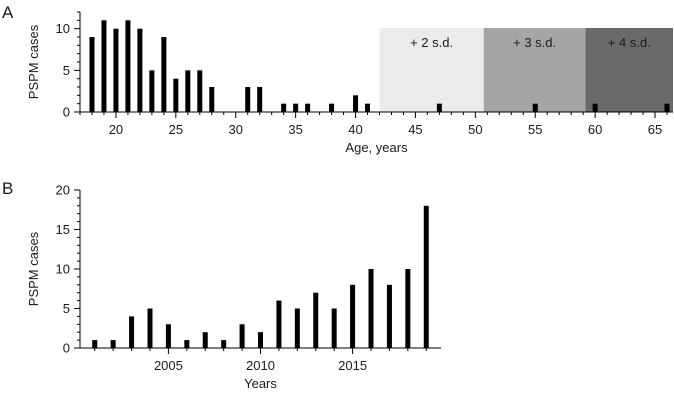  What do you see at coordinates (352, 365) in the screenshot?
I see `x-tick-label: 2015` at bounding box center [352, 365].